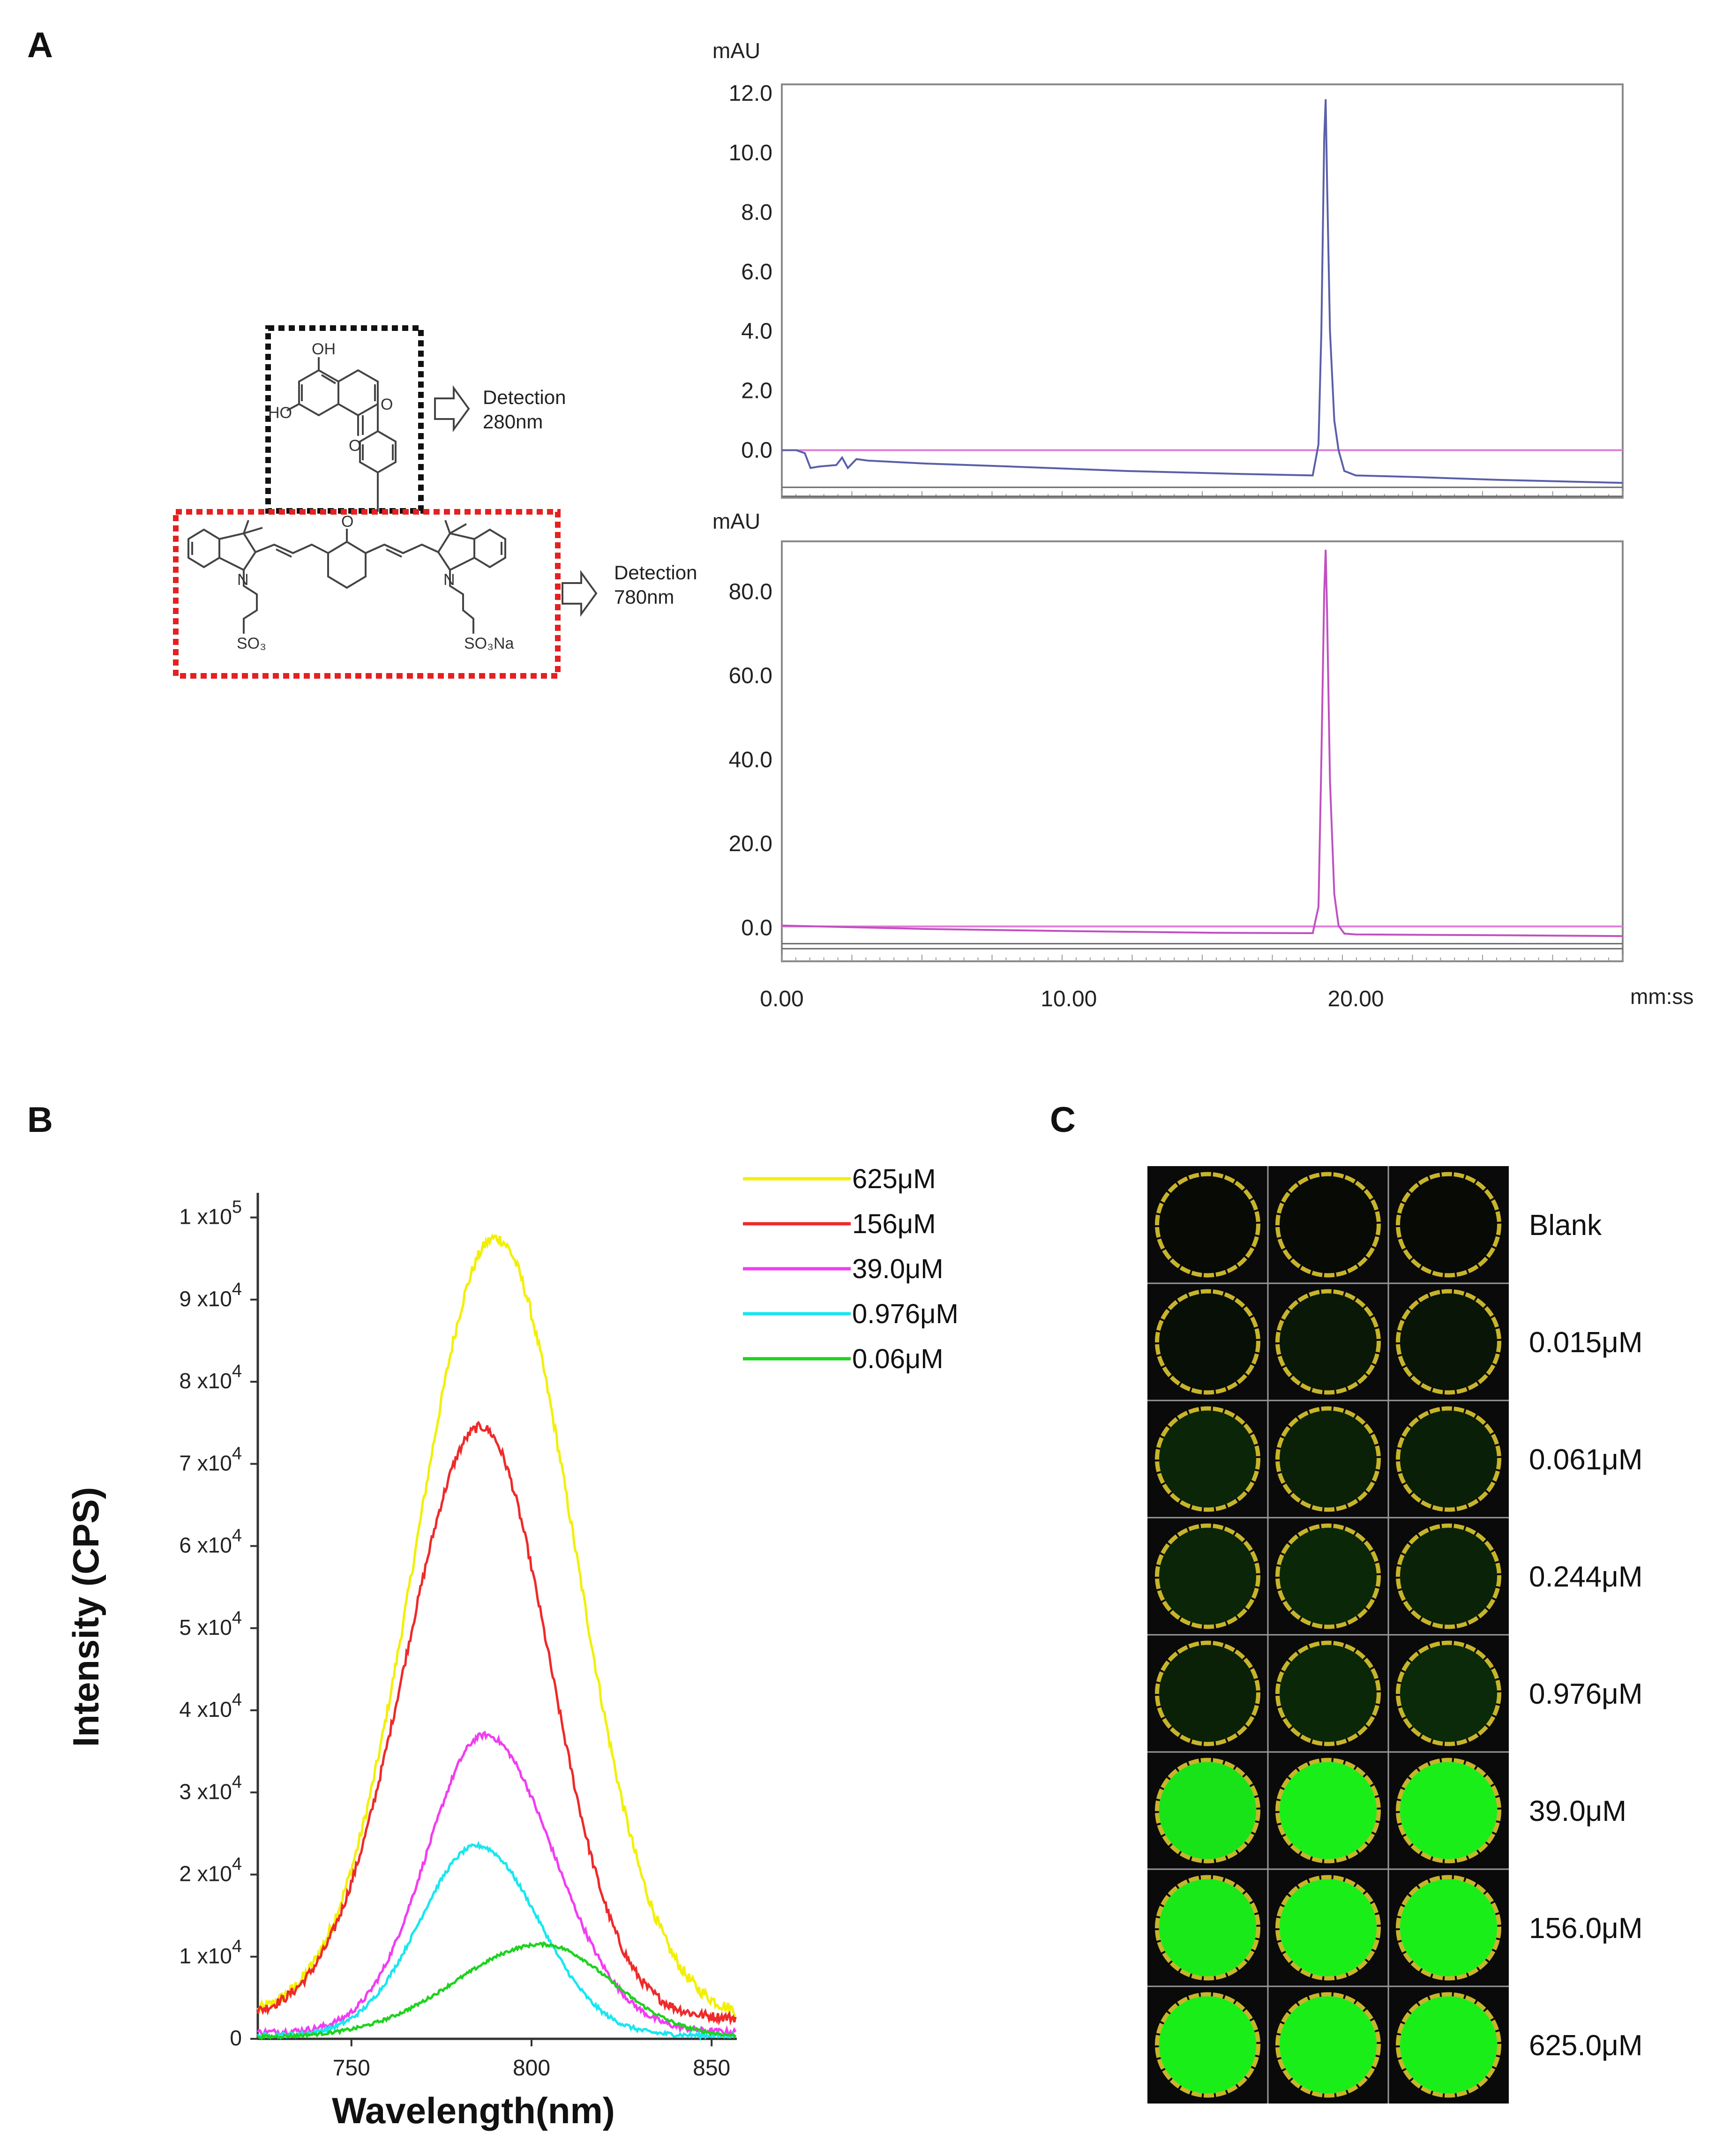 The width and height of the screenshot is (1723, 2156). I want to click on spectrum-0.976M, so click(496, 1941).